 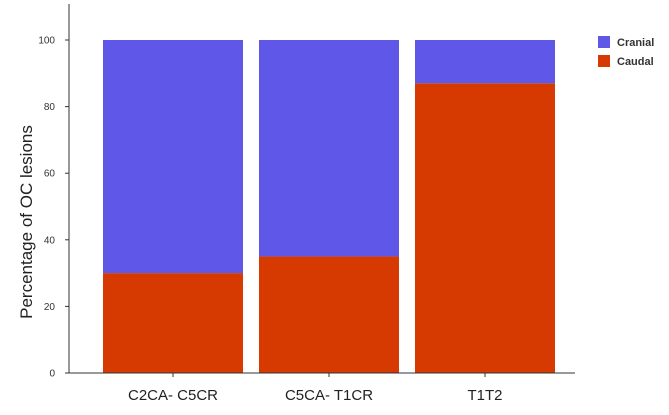 What do you see at coordinates (50, 307) in the screenshot?
I see `y-tick-label: 20` at bounding box center [50, 307].